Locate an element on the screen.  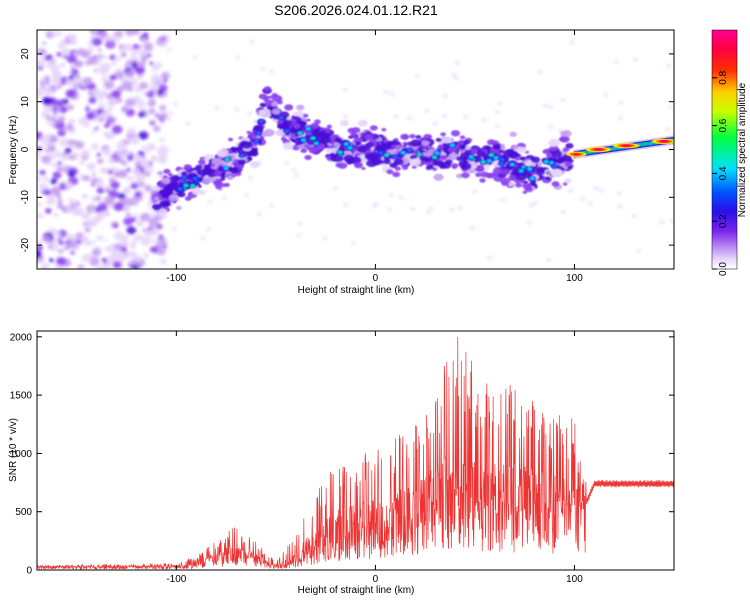
y-tick-label: 0 is located at coordinates (29, 571).